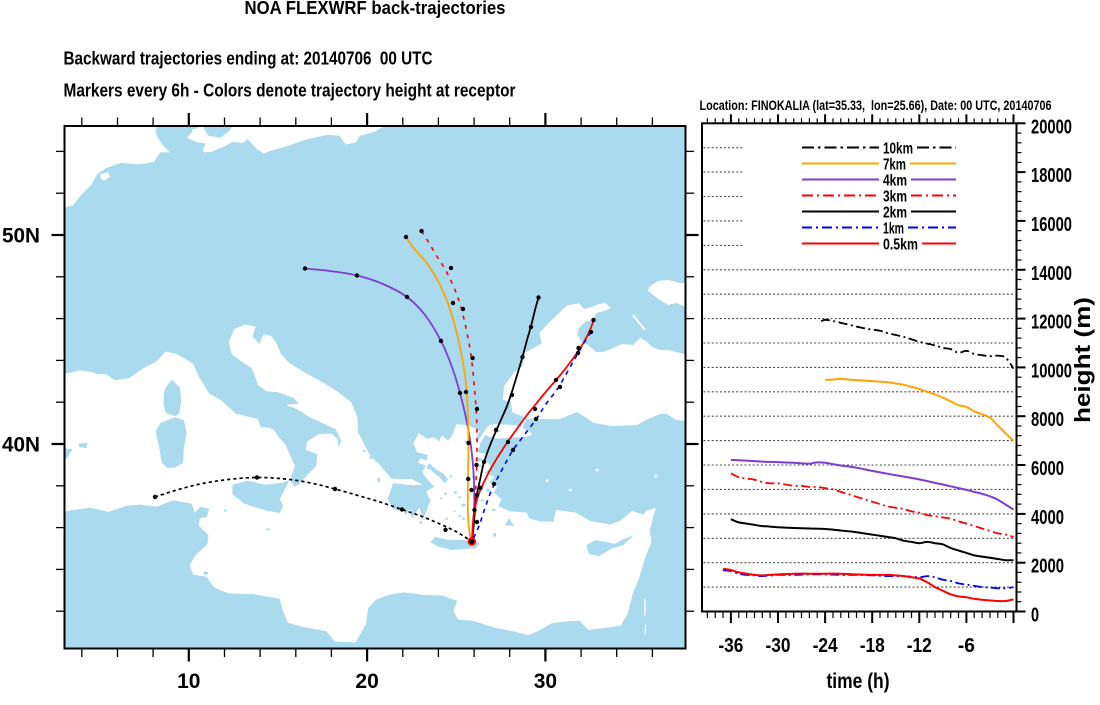 The width and height of the screenshot is (1100, 705). I want to click on svg-text: 7km, so click(894, 165).